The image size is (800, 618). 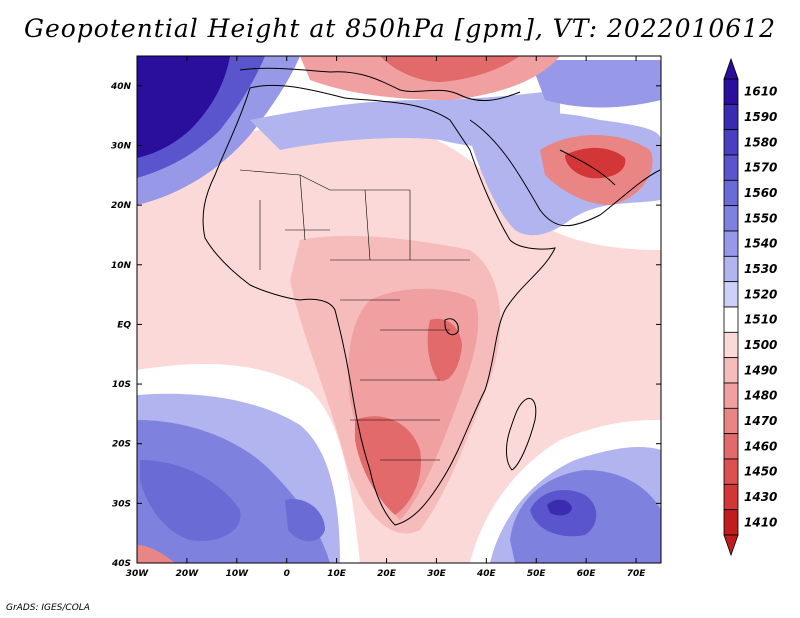 I want to click on south-atlantic-core, so click(x=190, y=500).